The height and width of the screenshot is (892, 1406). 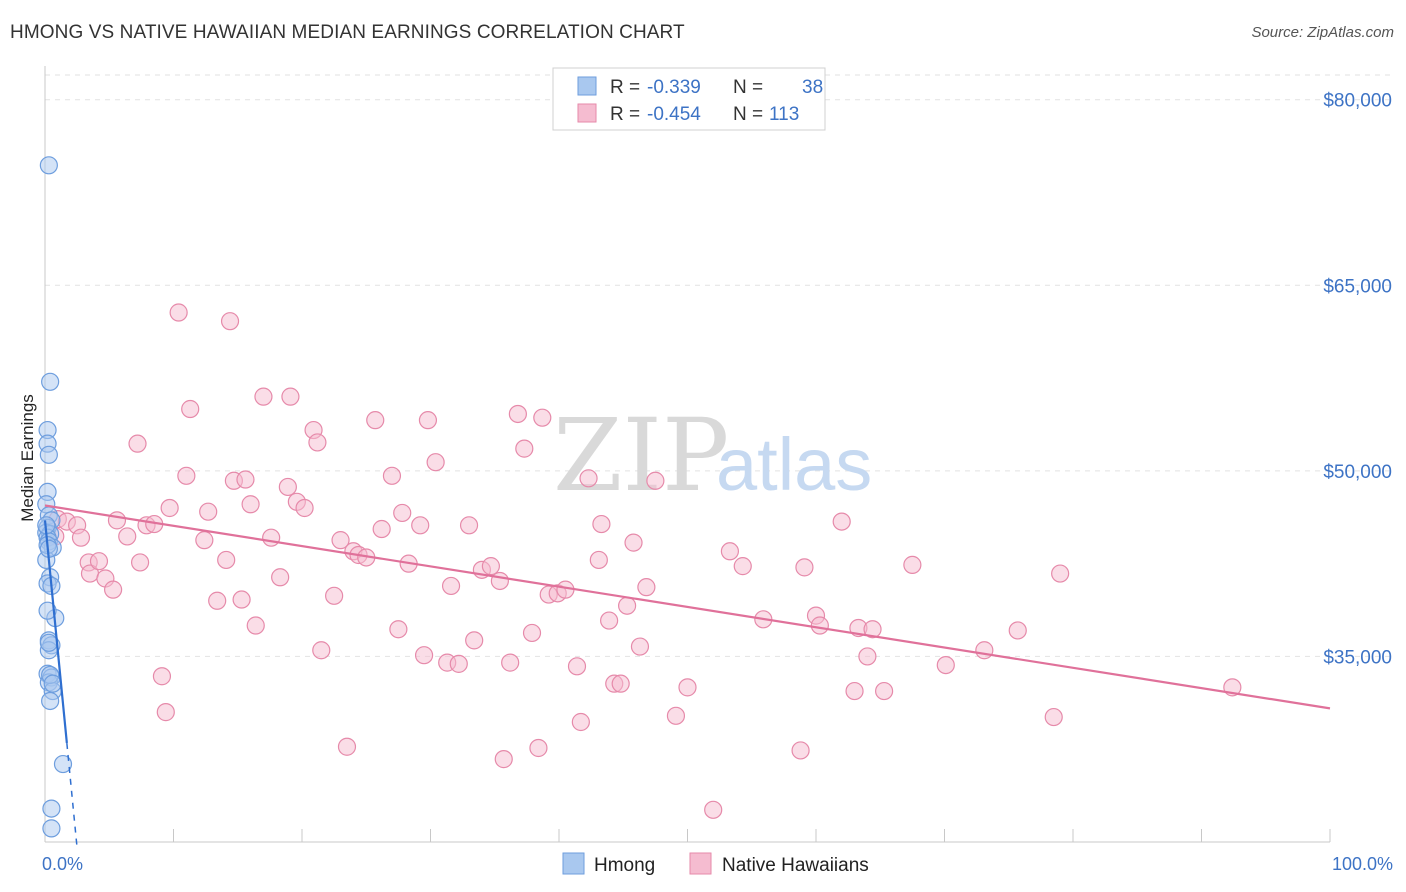 I want to click on x-tick-label-max: 100.0%, so click(x=1362, y=864).